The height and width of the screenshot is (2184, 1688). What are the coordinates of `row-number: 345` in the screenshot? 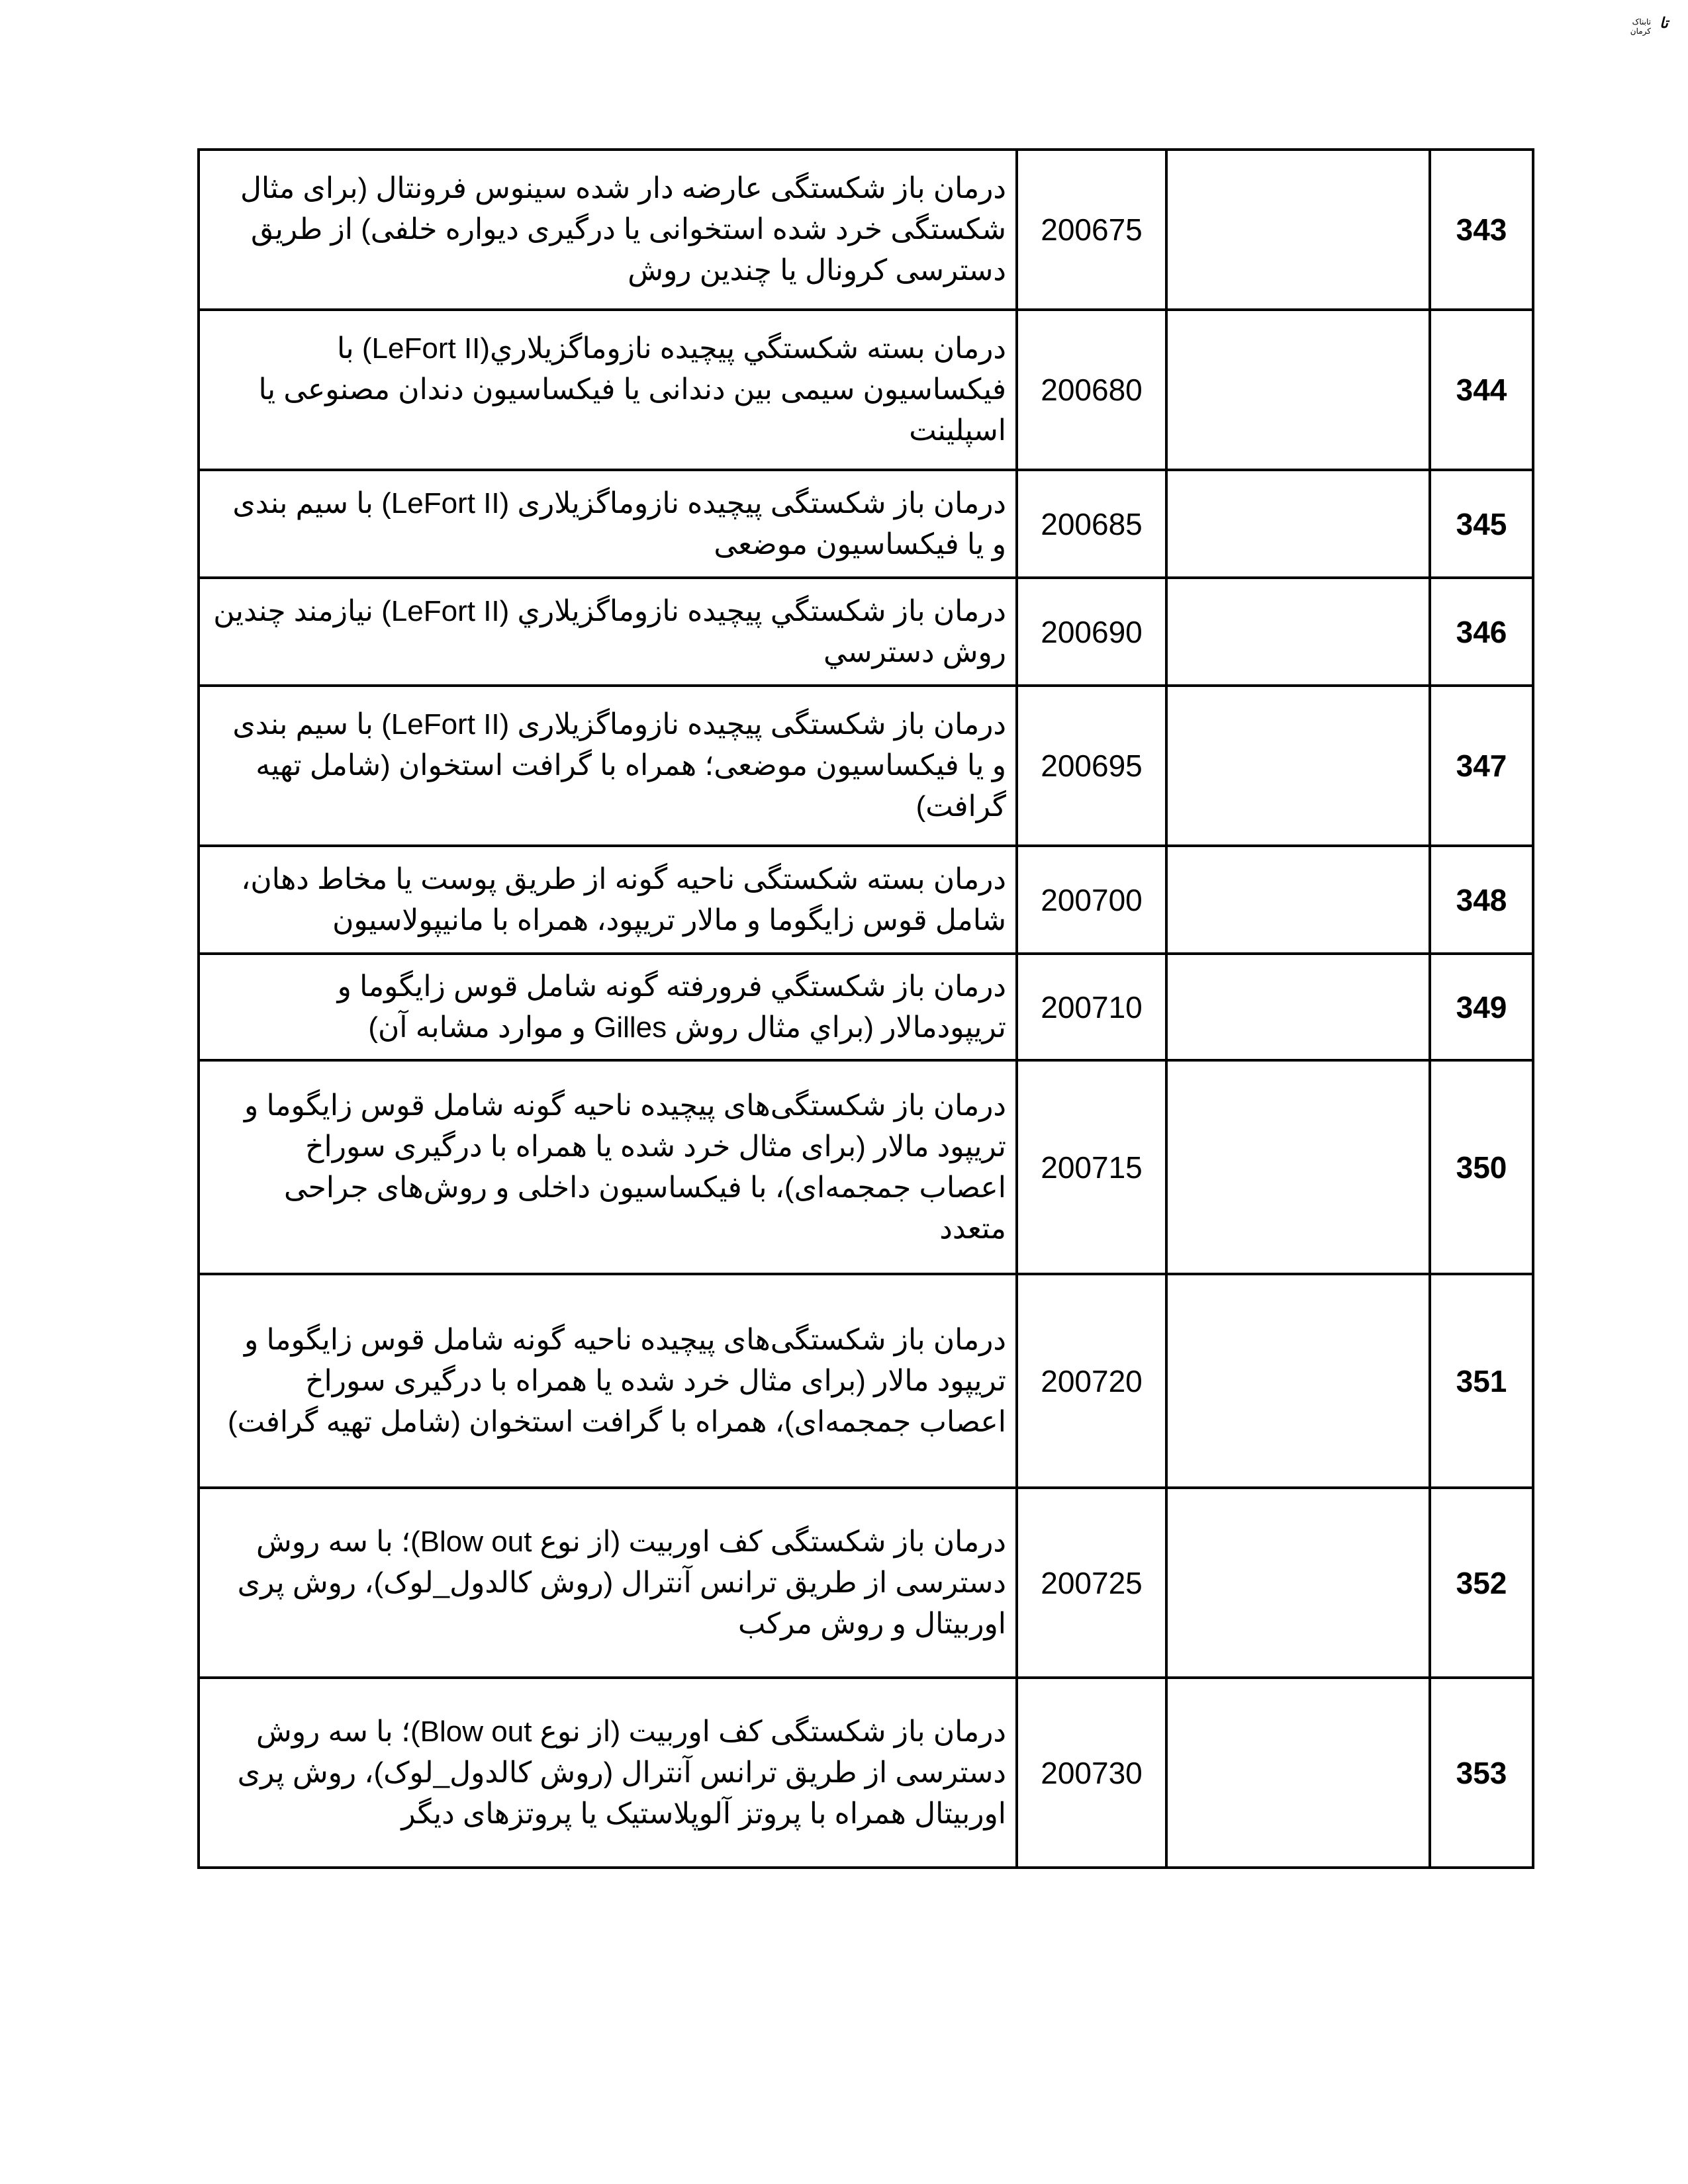 It's located at (1481, 524).